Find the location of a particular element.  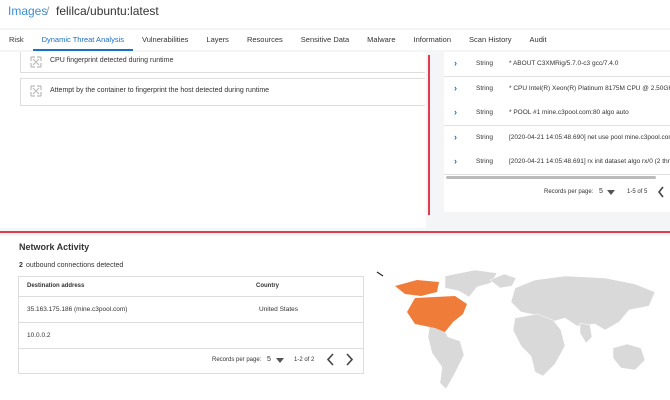

tab: Resources is located at coordinates (264, 39).